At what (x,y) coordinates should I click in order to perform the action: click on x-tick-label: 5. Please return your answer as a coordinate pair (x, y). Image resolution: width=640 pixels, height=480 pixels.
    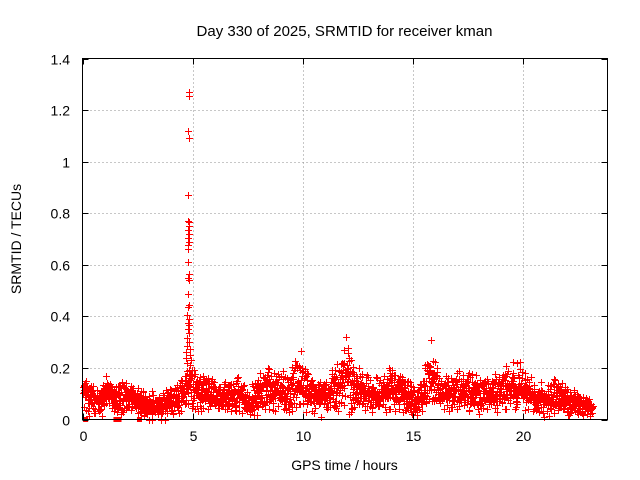
    Looking at the image, I should click on (194, 436).